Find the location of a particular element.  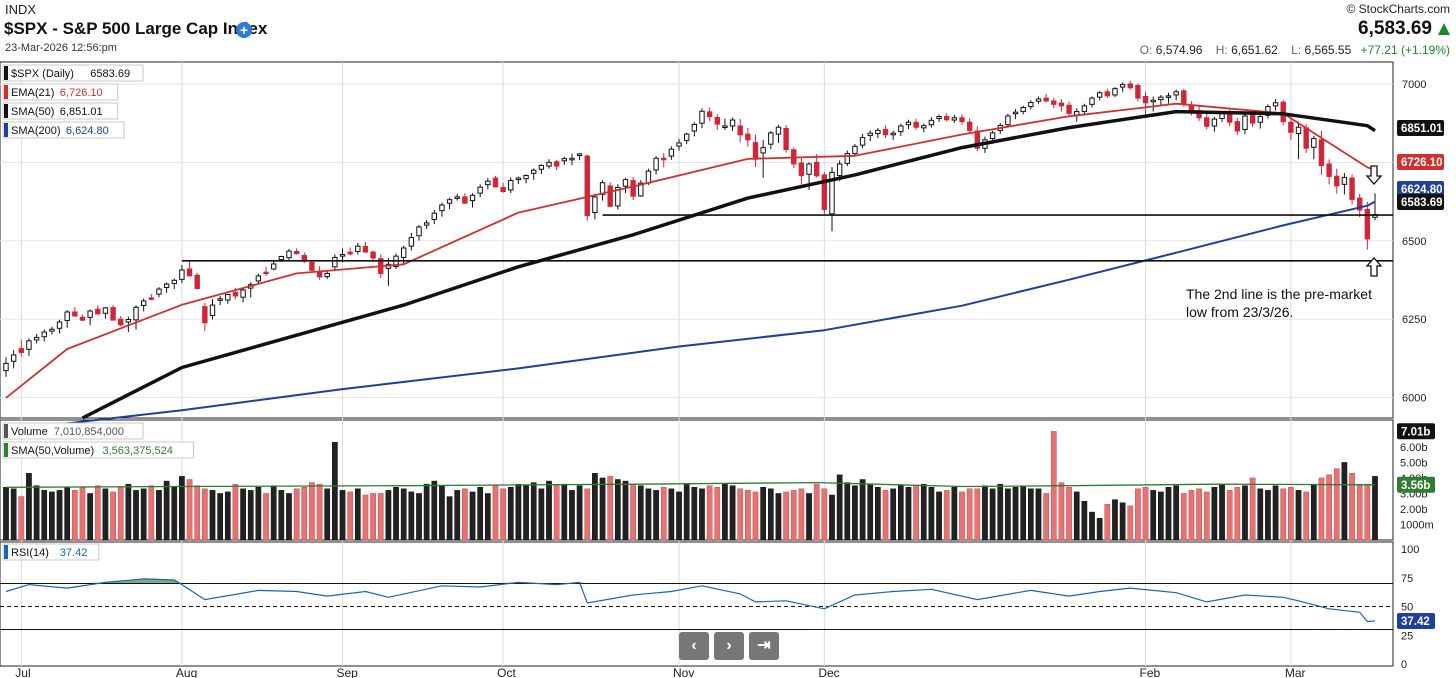

legend-value: 6,624.80 is located at coordinates (87, 131).